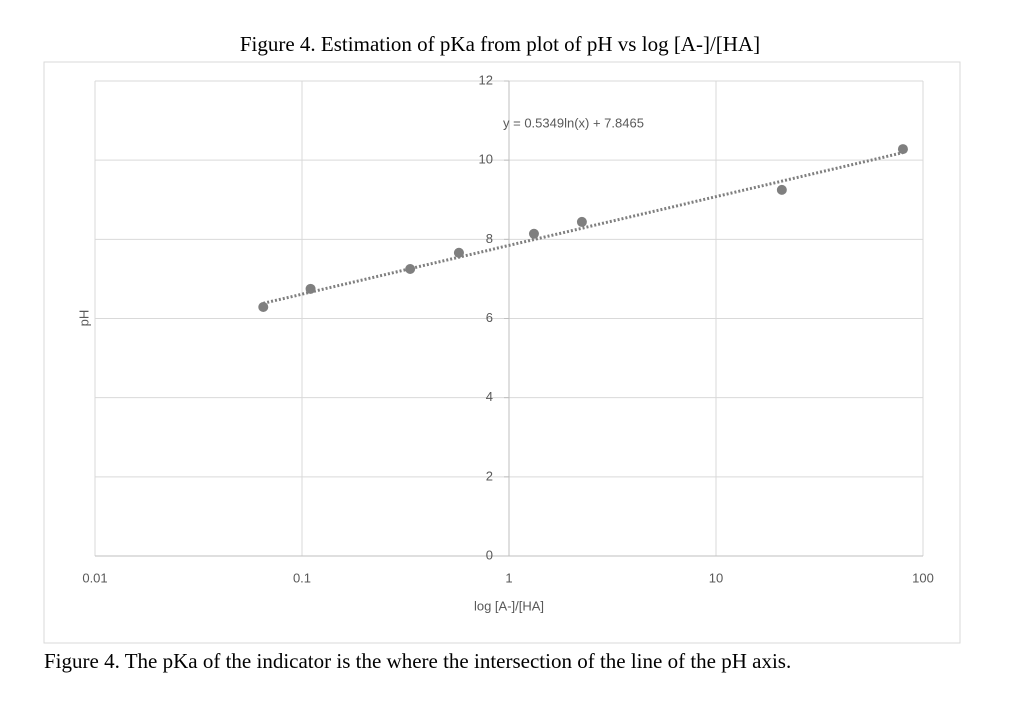 The image size is (1024, 722). I want to click on x-tick-label: 0.1, so click(302, 577).